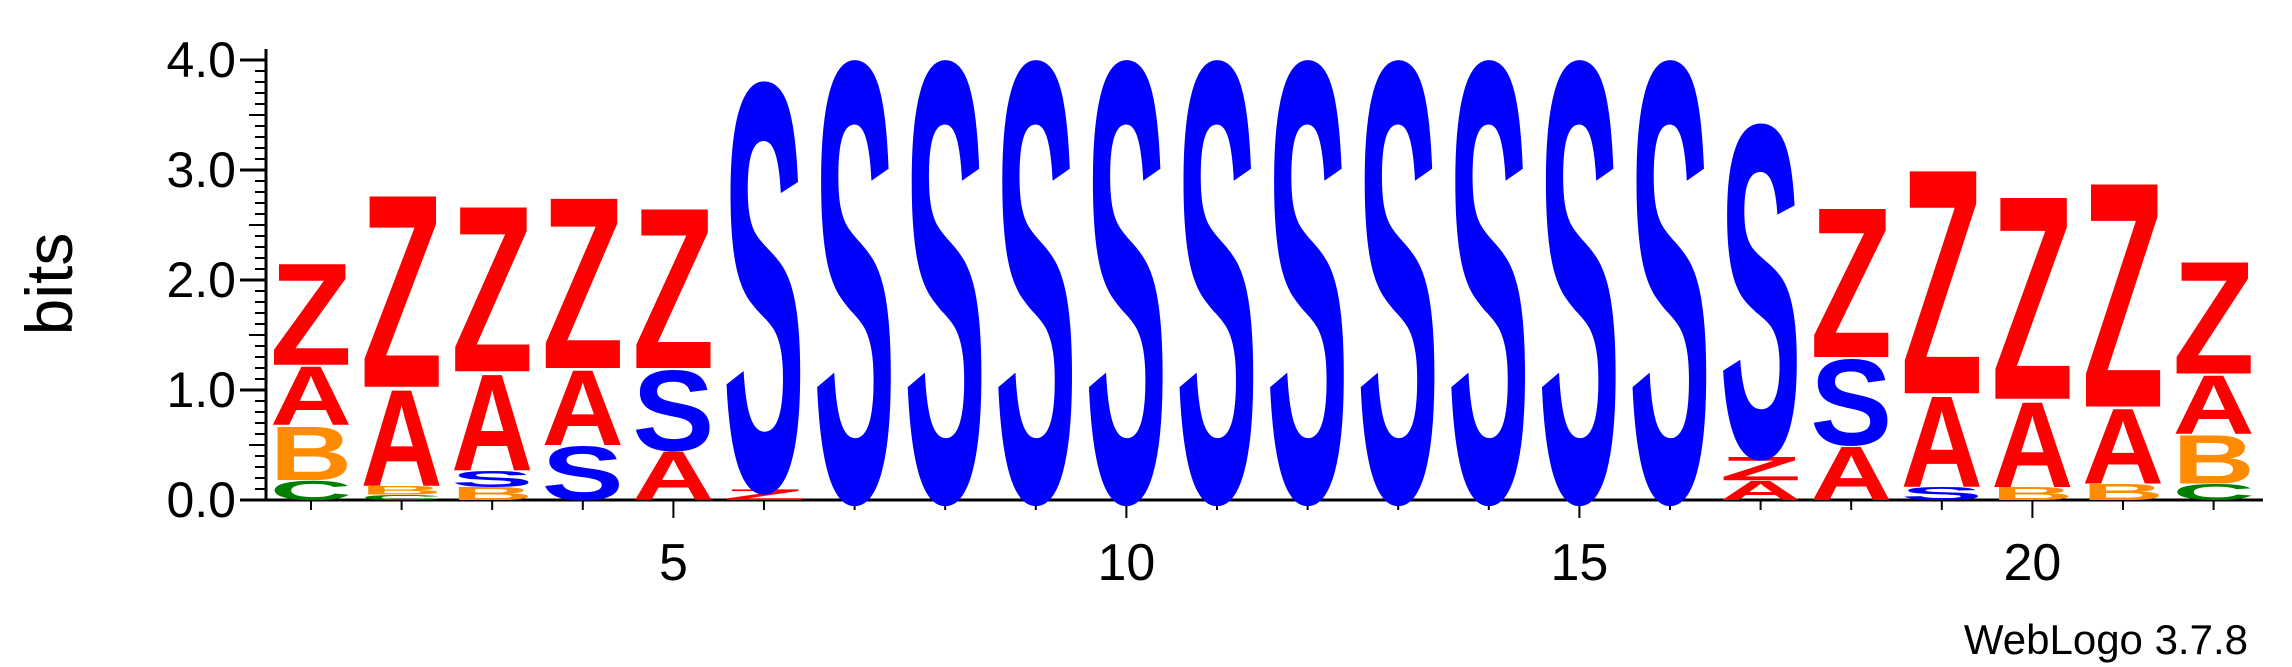  I want to click on stack-position-21: BAZ, so click(2123, 311).